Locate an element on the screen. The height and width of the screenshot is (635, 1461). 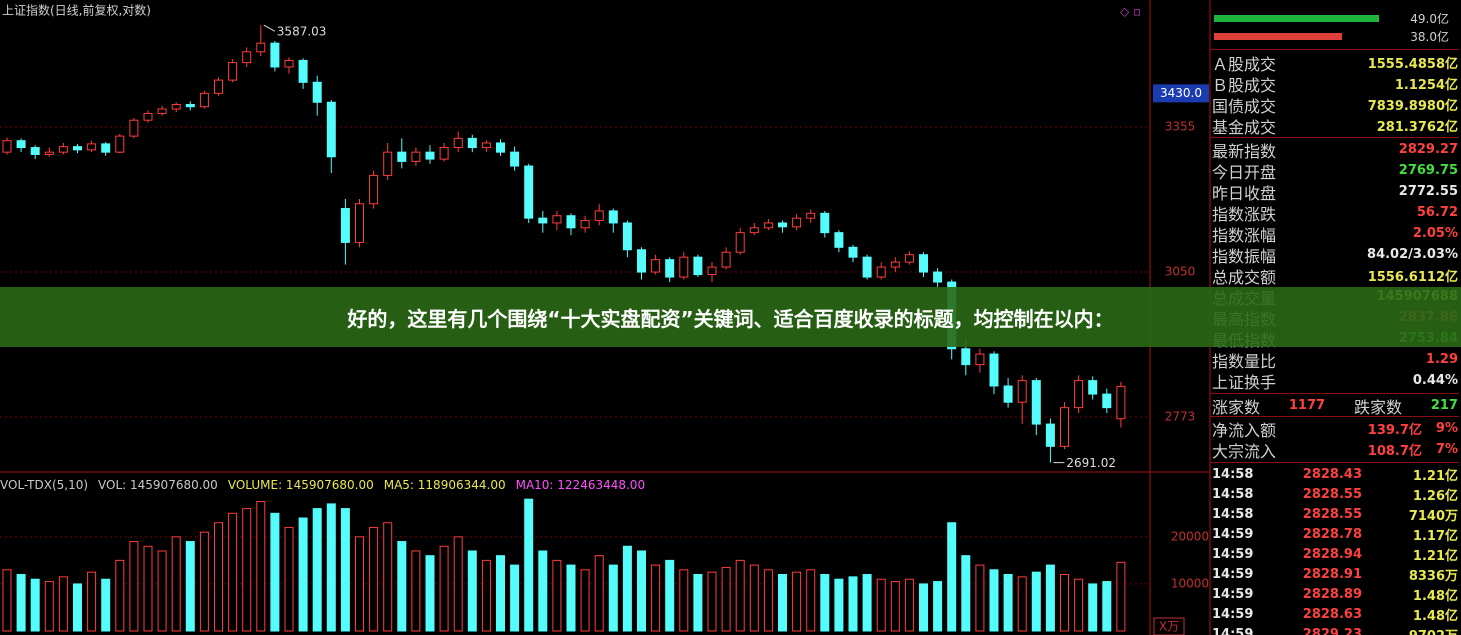
tick-volume: 1.48亿 is located at coordinates (1435, 596).